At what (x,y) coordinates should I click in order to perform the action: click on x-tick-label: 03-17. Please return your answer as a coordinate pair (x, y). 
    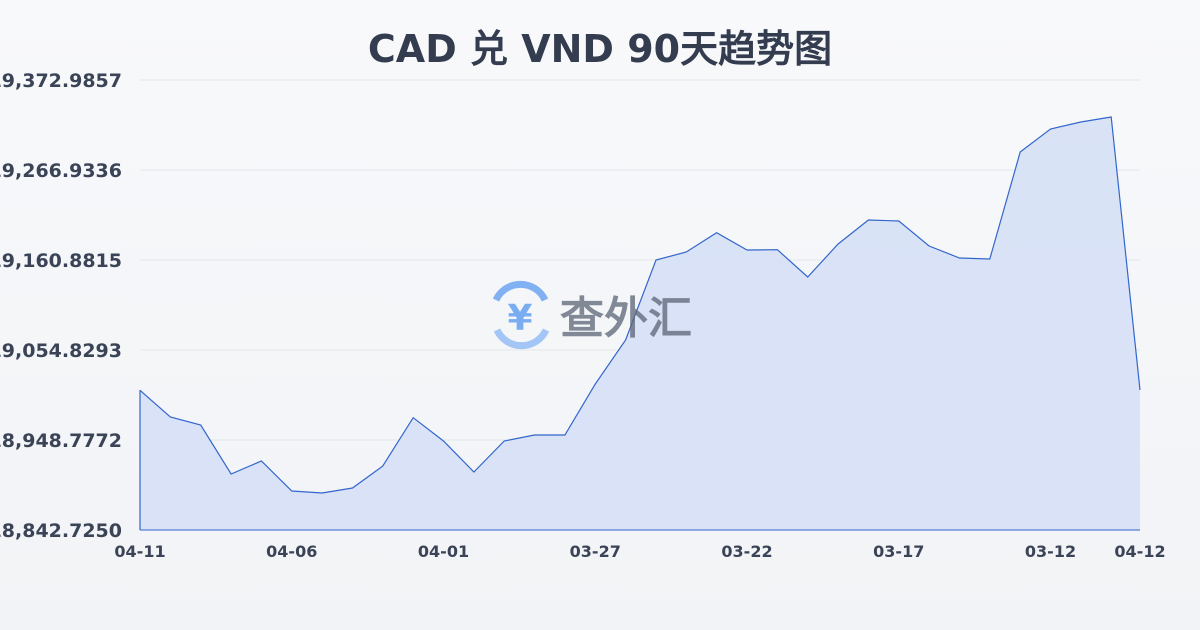
    Looking at the image, I should click on (898, 551).